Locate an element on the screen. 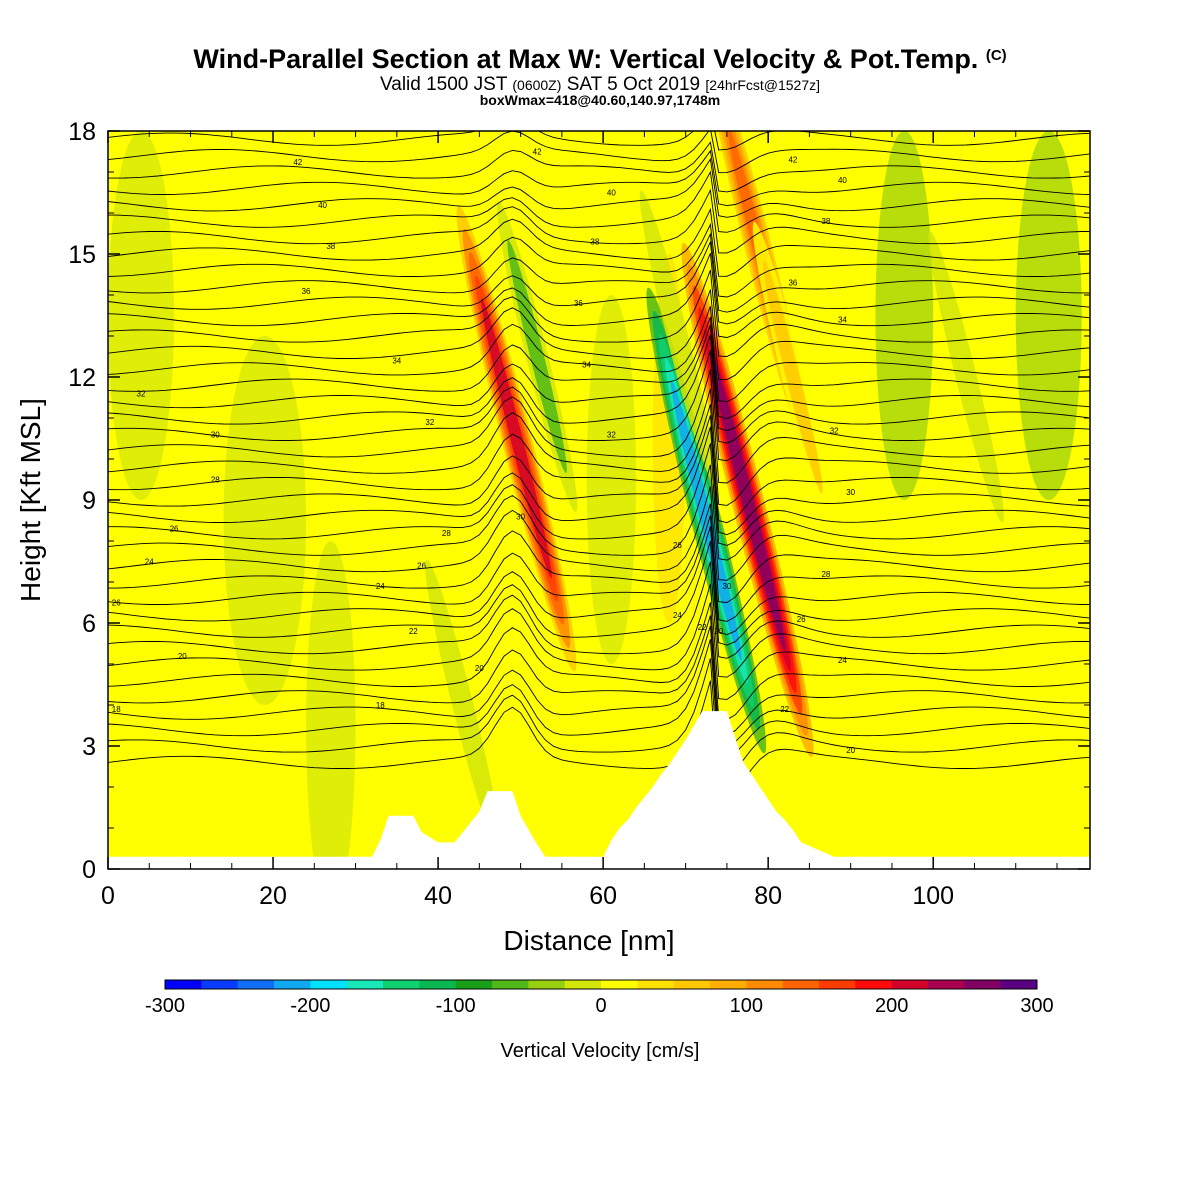 The image size is (1200, 1200). colorbar-tick-label: -200 is located at coordinates (310, 1006).